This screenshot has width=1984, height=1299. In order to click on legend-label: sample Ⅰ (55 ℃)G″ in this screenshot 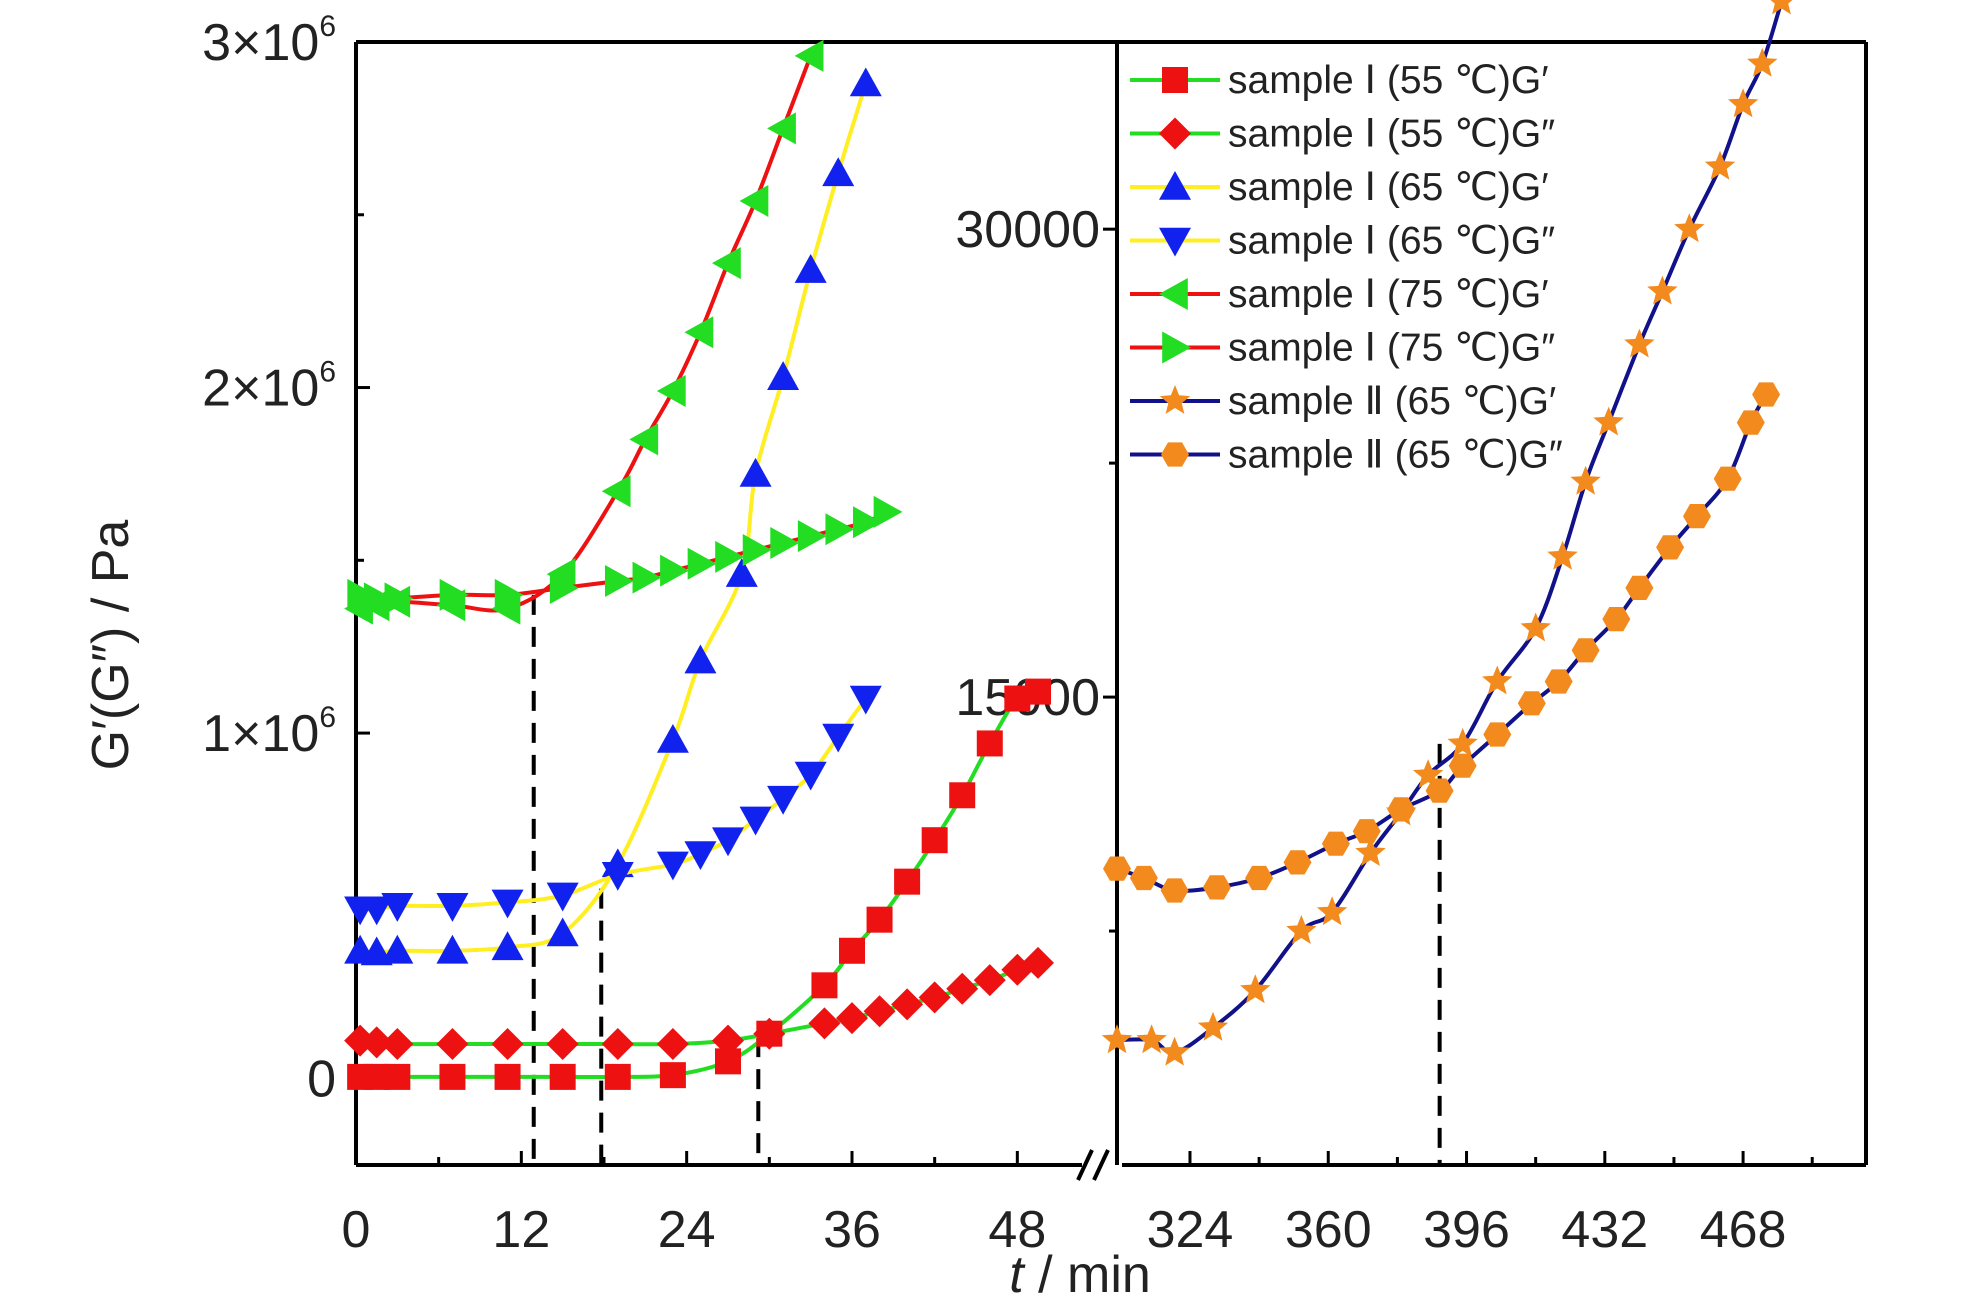, I will do `click(1391, 134)`.